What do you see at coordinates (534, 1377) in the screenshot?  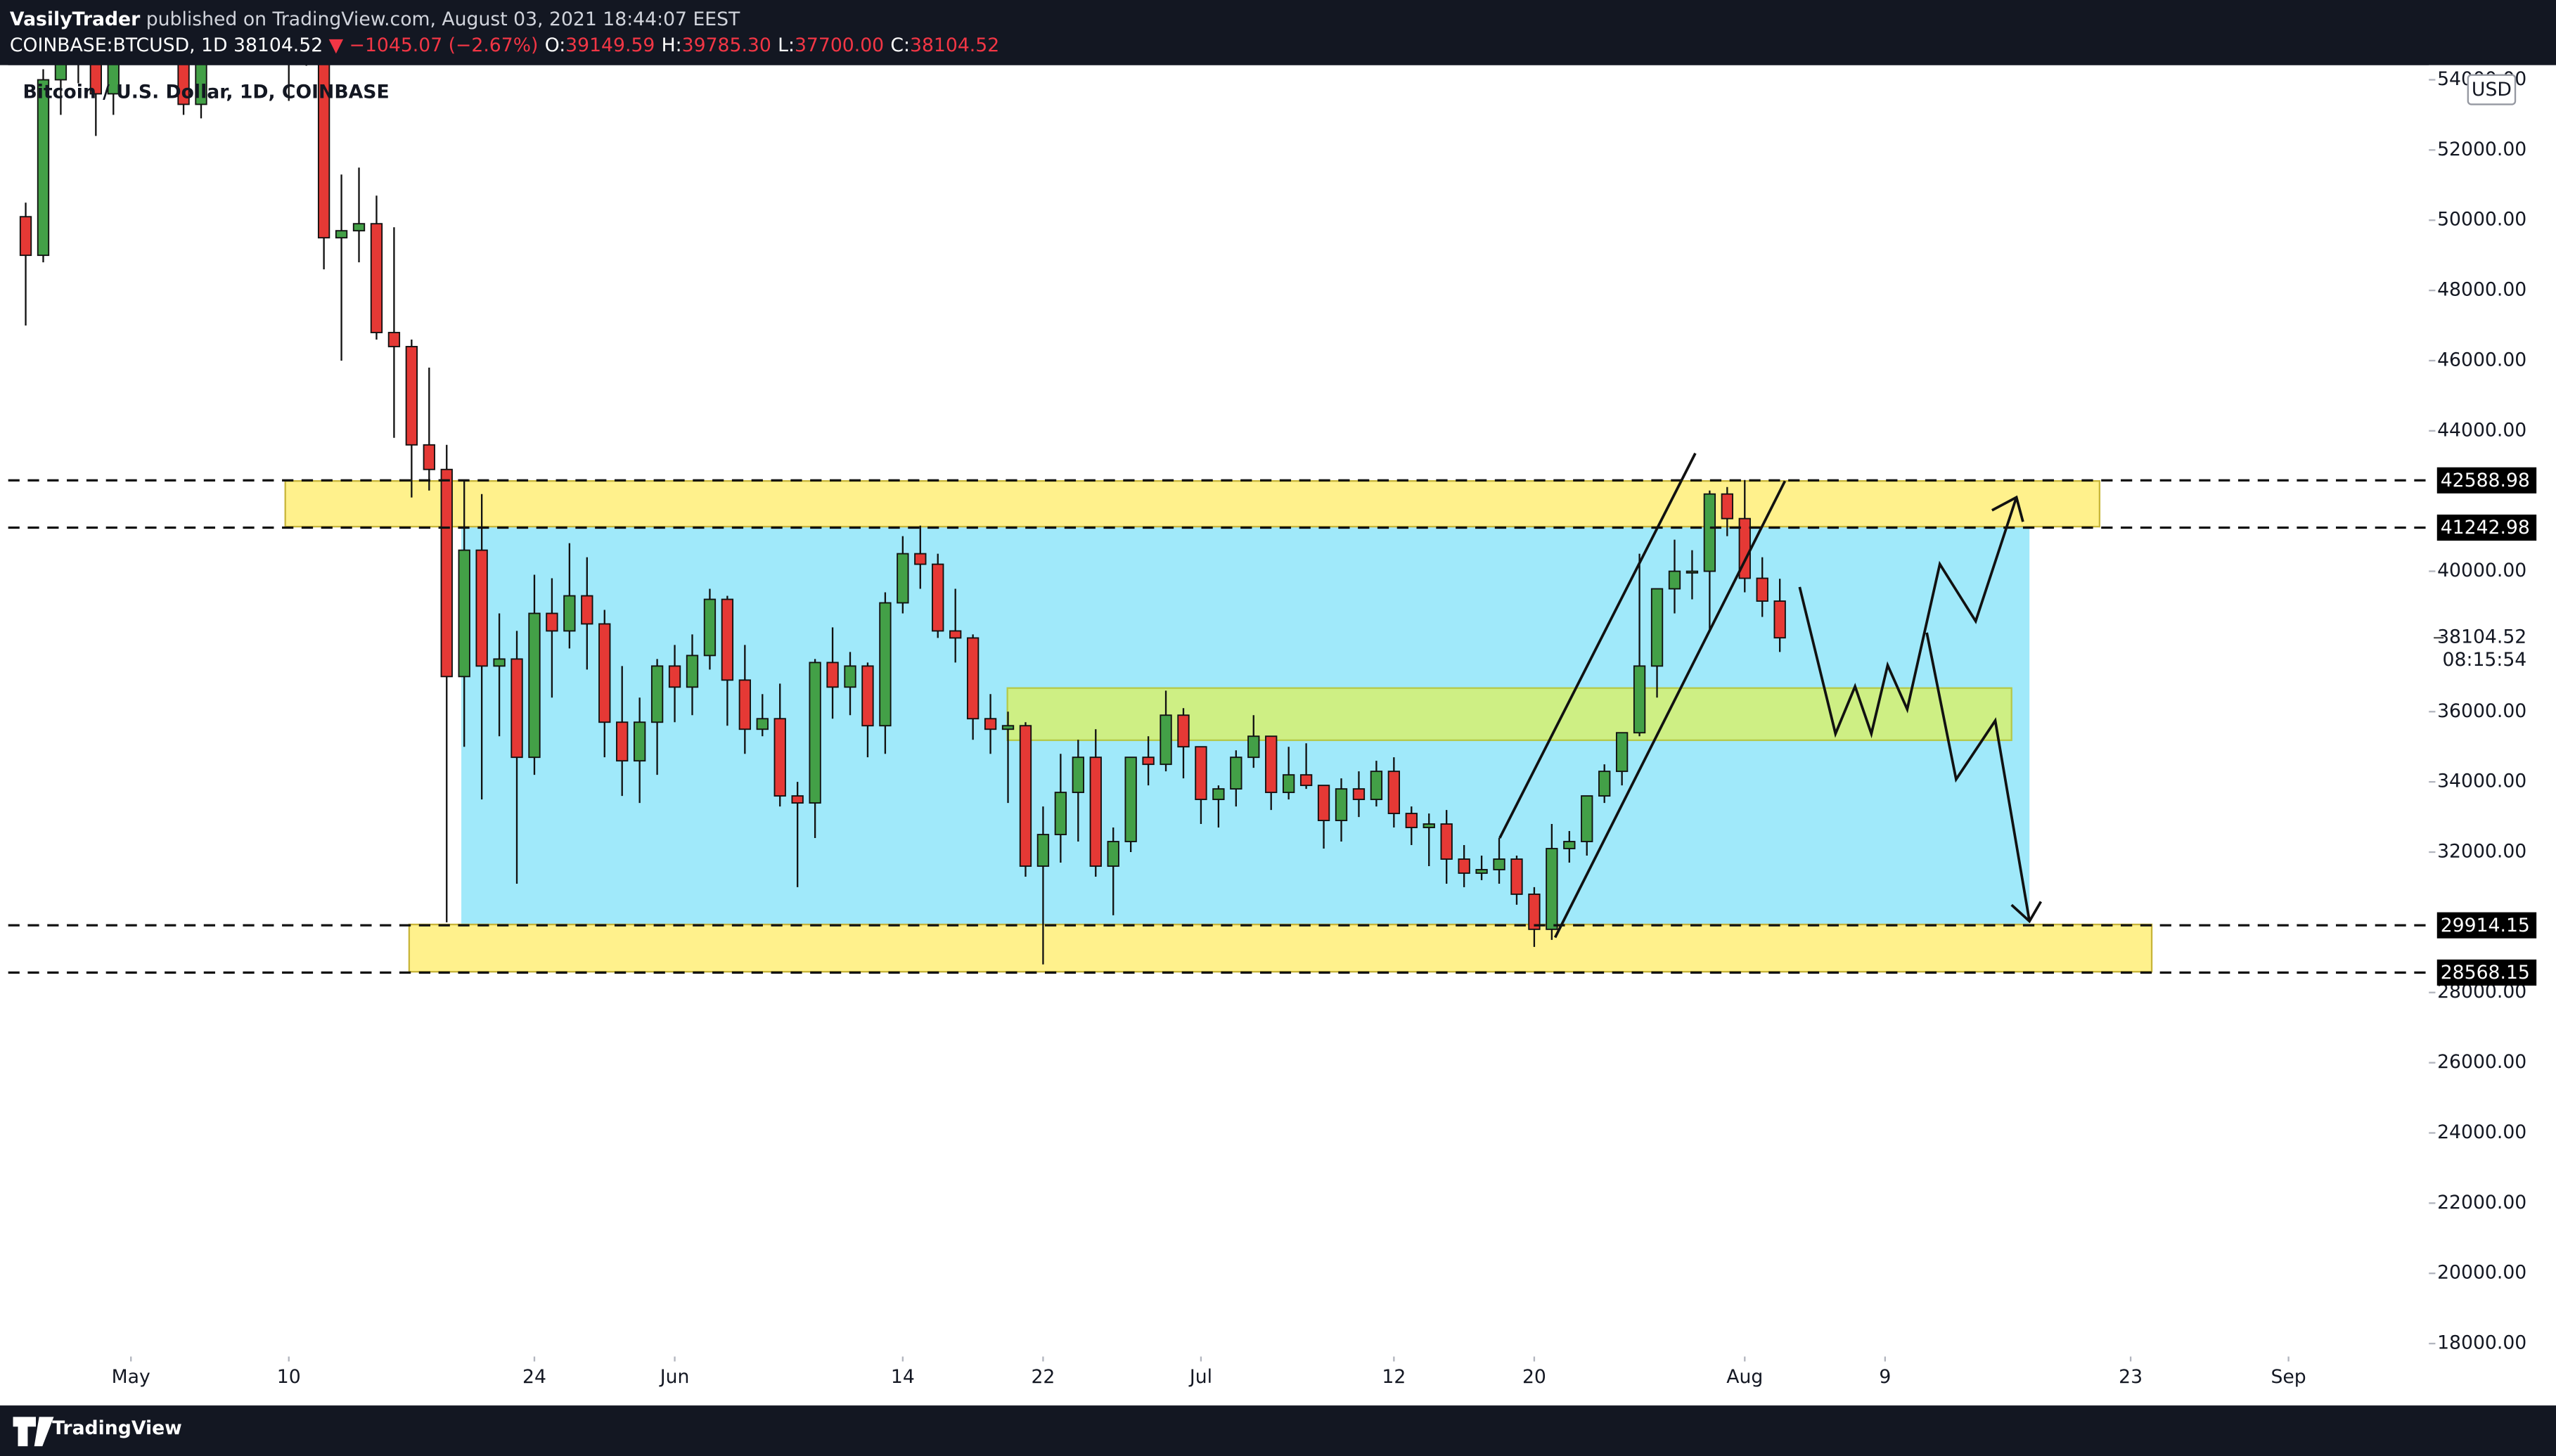 I see `x-tick-label: 24` at bounding box center [534, 1377].